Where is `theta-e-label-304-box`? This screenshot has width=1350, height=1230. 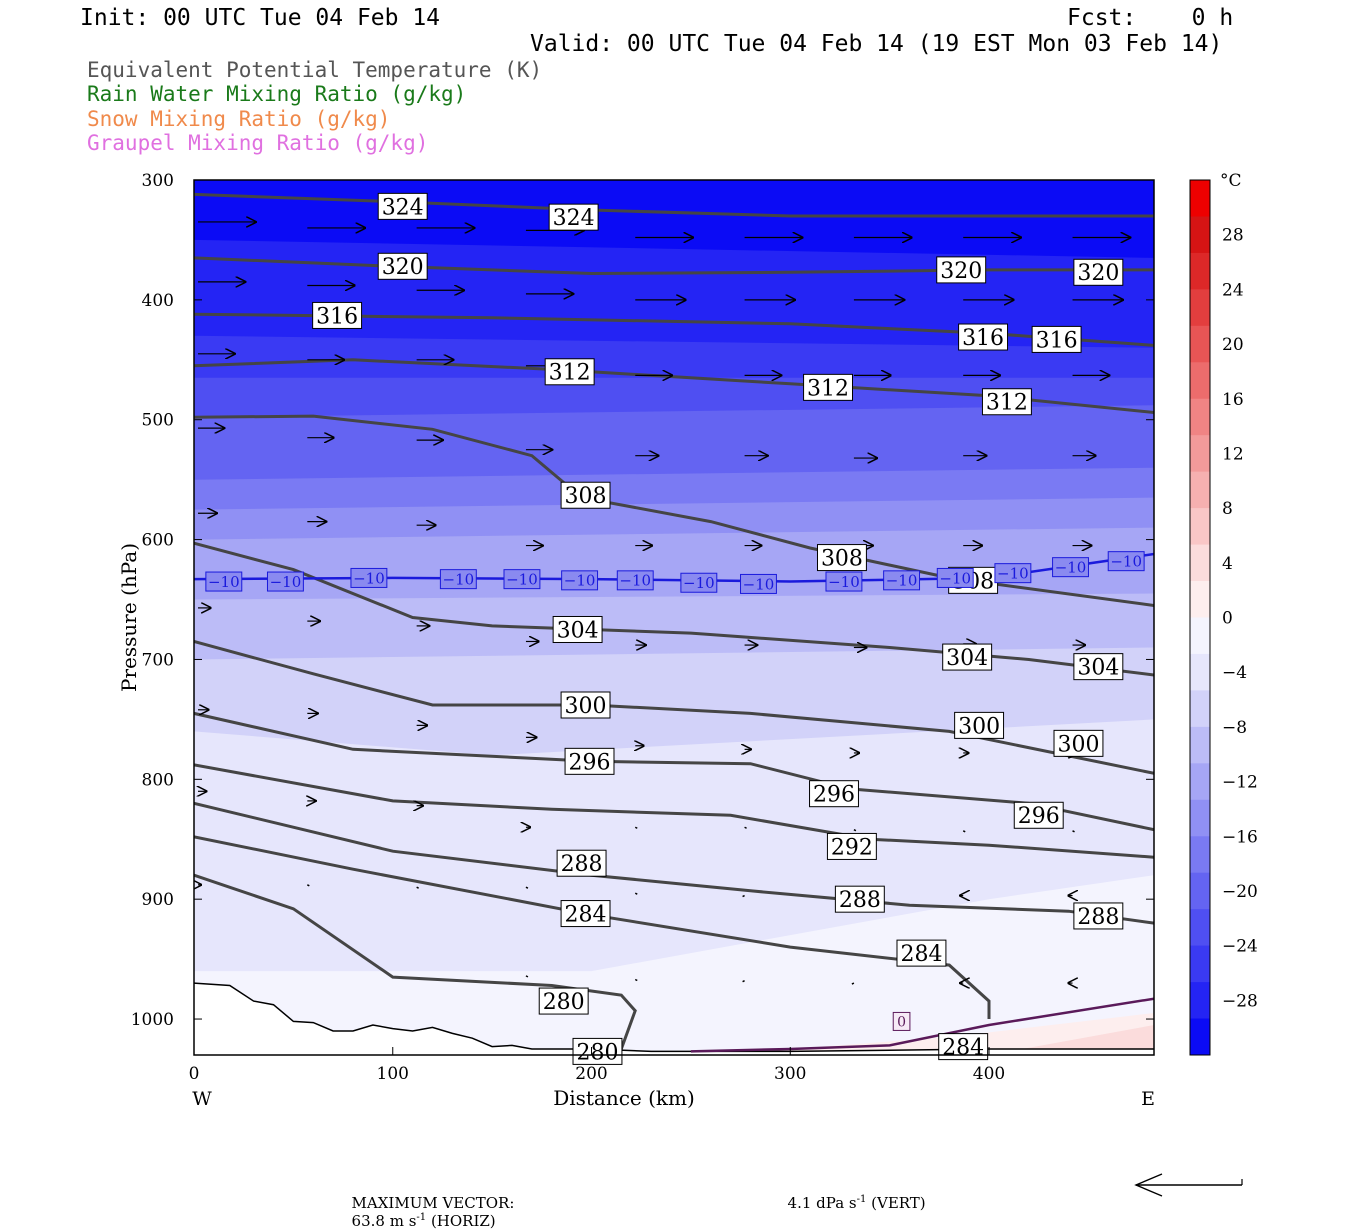 theta-e-label-304-box is located at coordinates (1098, 667).